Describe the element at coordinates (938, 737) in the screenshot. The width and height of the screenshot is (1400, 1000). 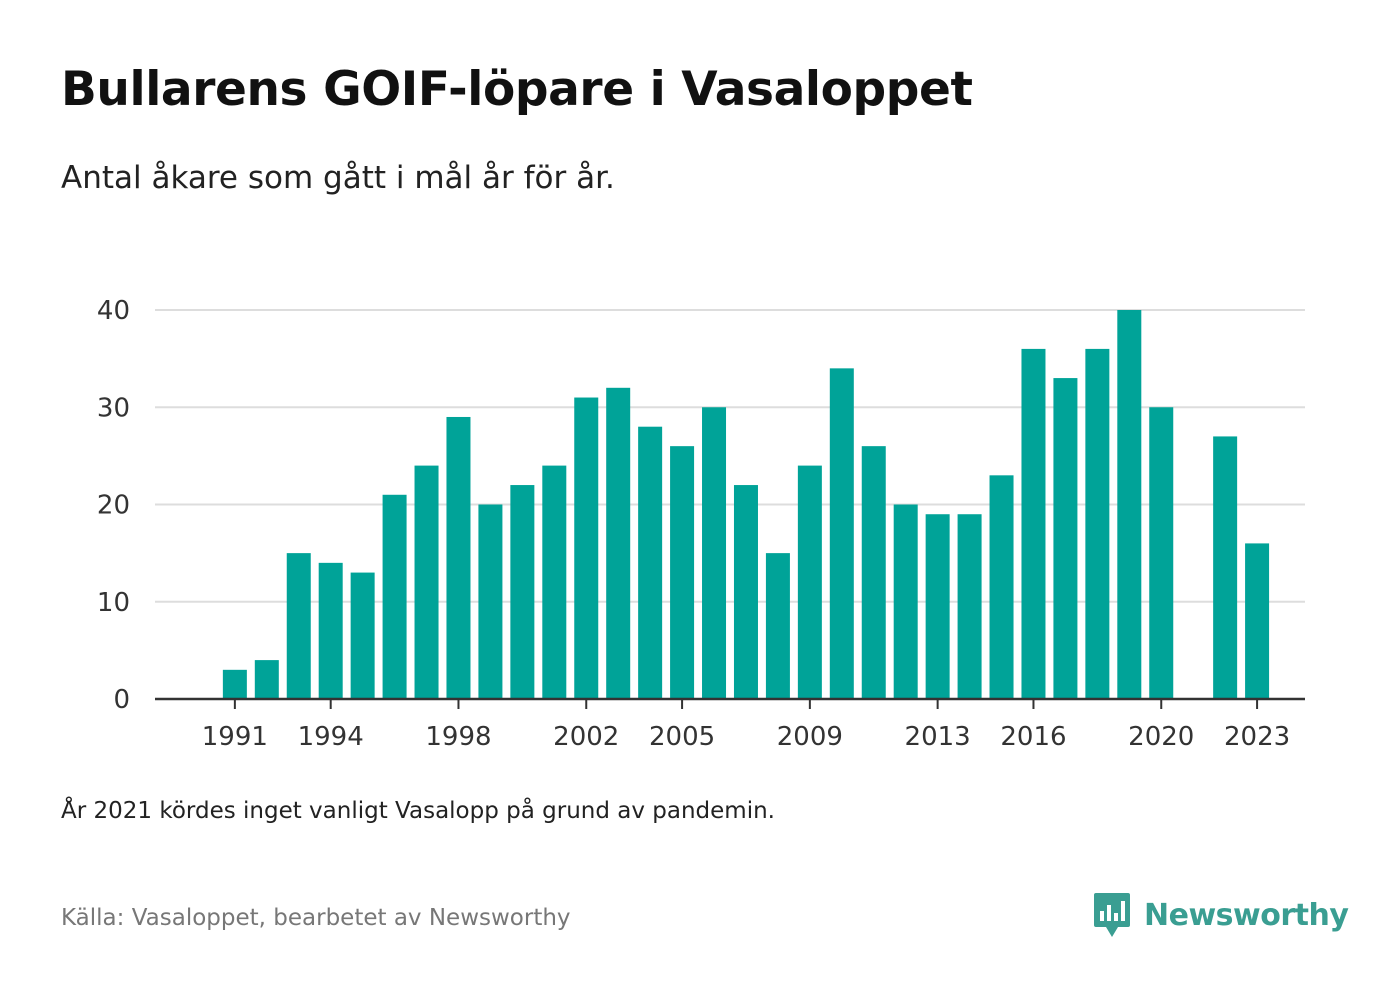
I see `x-tick-label: 2013` at that location.